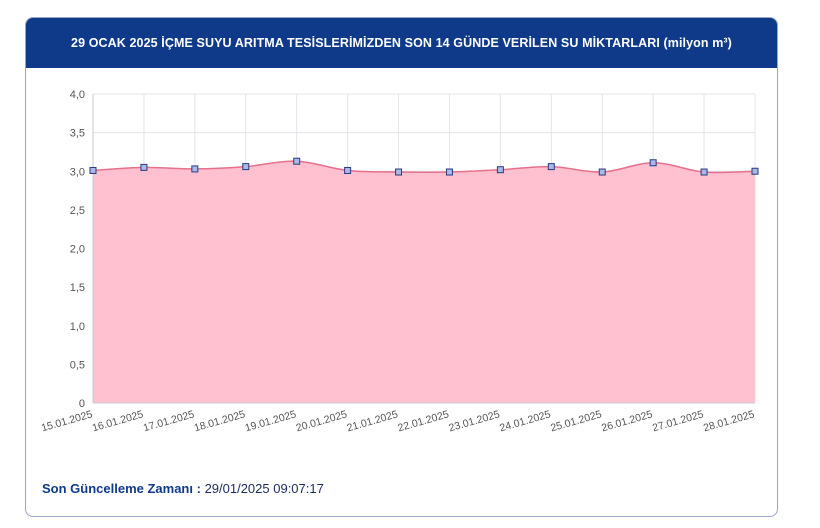 The height and width of the screenshot is (528, 820). I want to click on x-tick-label: 23.01.2025, so click(474, 421).